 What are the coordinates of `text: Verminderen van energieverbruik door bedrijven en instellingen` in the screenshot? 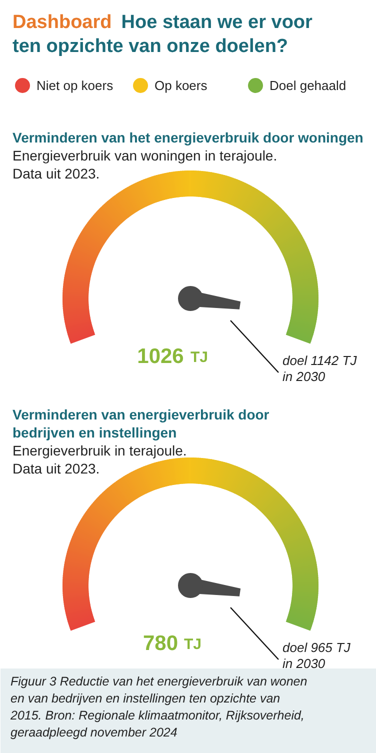 It's located at (141, 423).